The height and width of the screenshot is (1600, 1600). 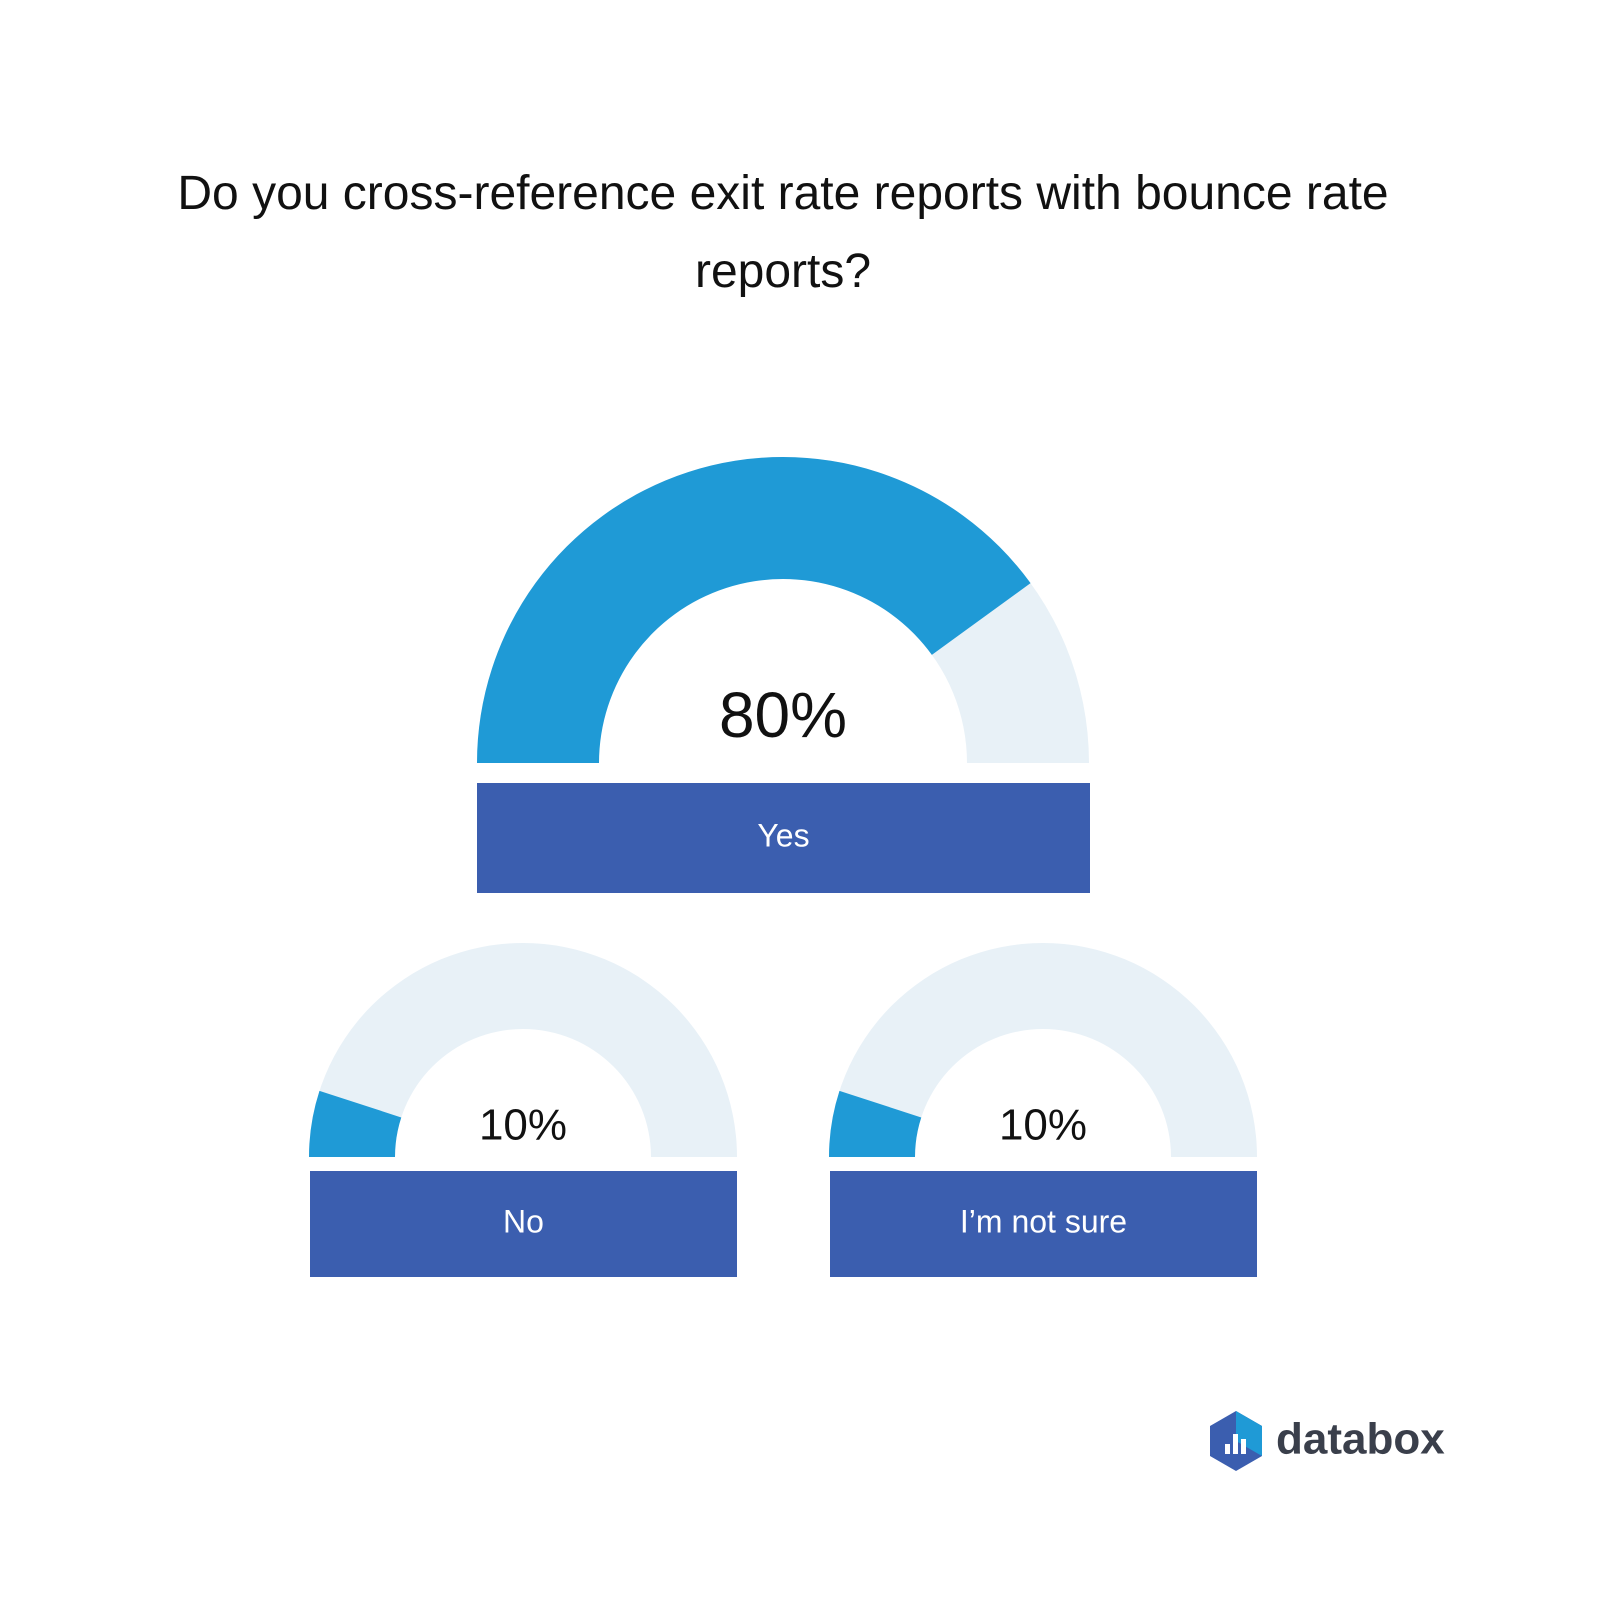 I want to click on category-label: No, so click(x=523, y=1221).